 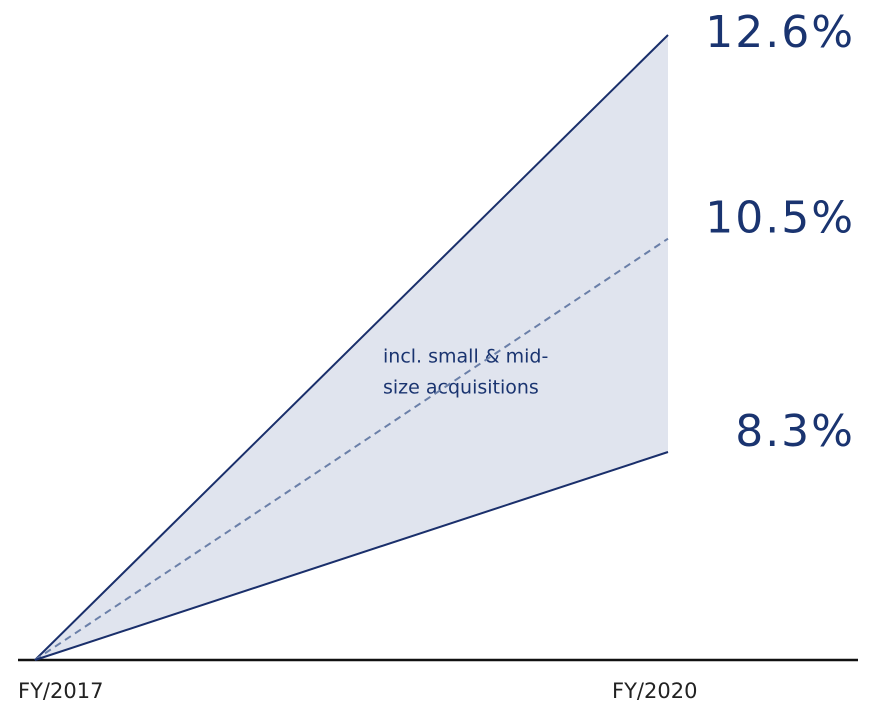 I want to click on value-label: 12.6%, so click(x=780, y=32).